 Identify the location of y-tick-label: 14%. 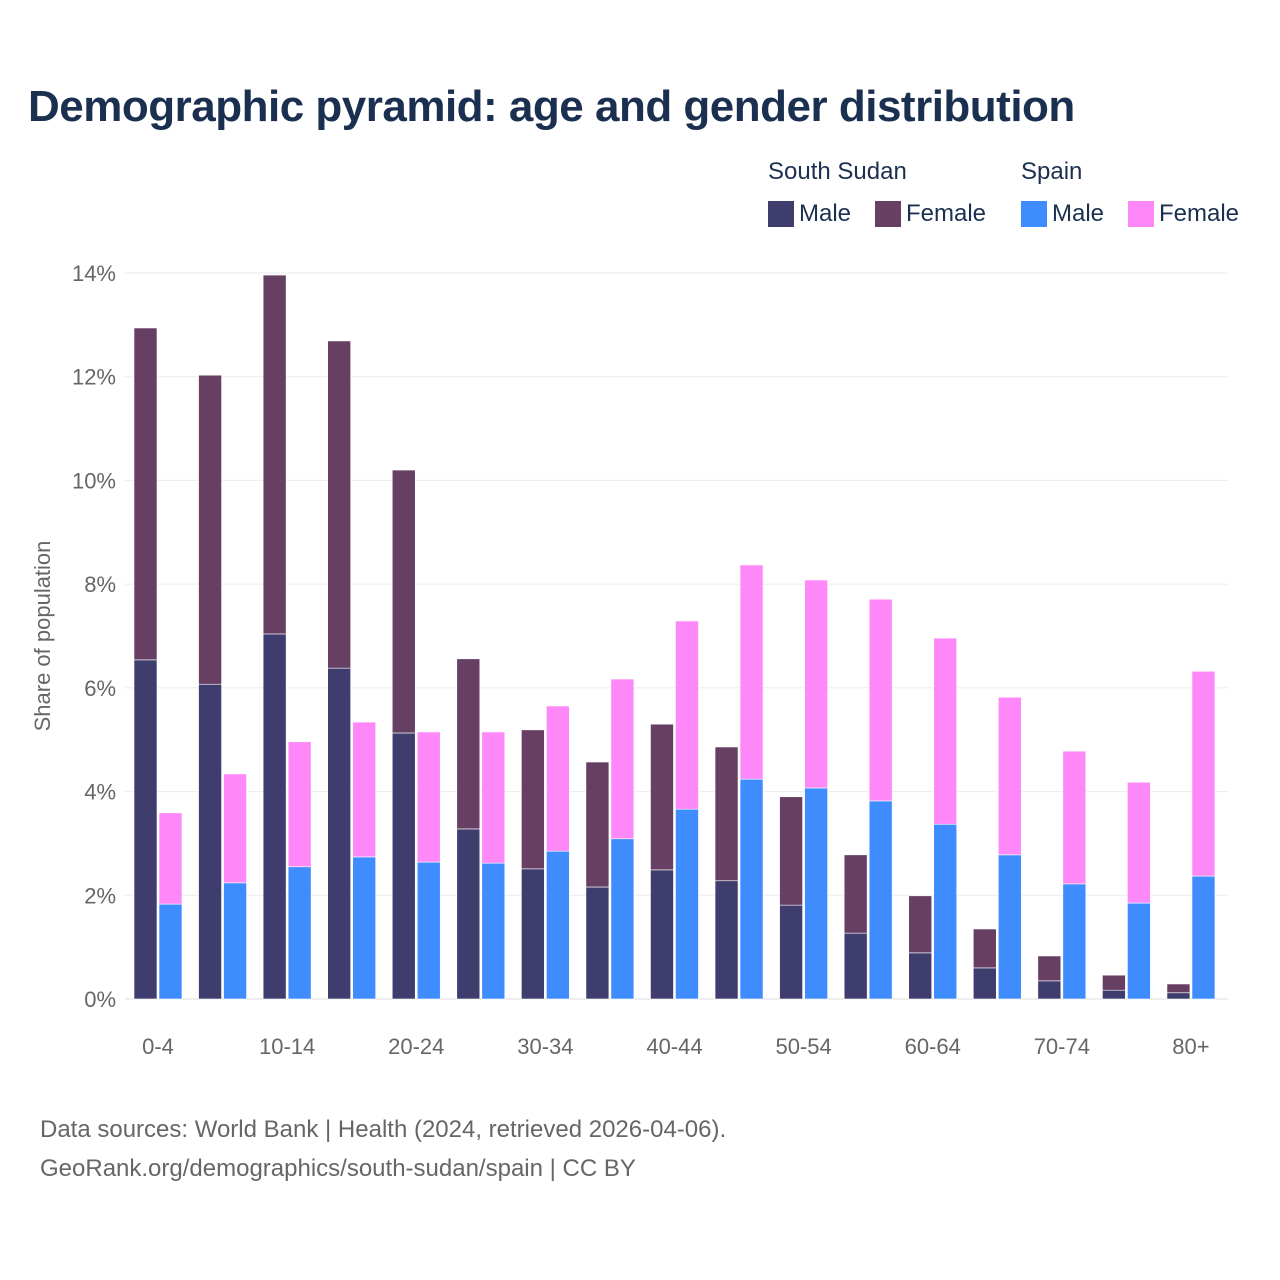
(94, 273).